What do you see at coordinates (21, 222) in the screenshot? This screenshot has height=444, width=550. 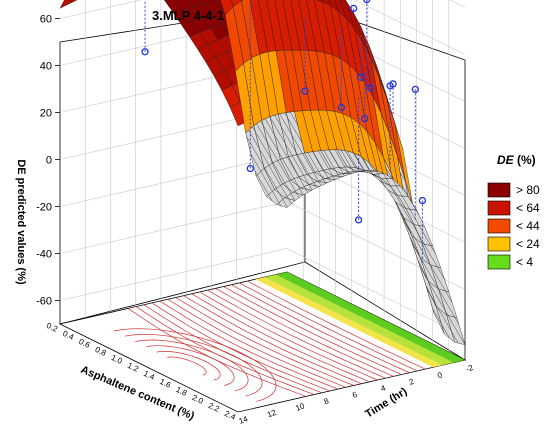 I see `z-axis-label: DE predicted values (%)` at bounding box center [21, 222].